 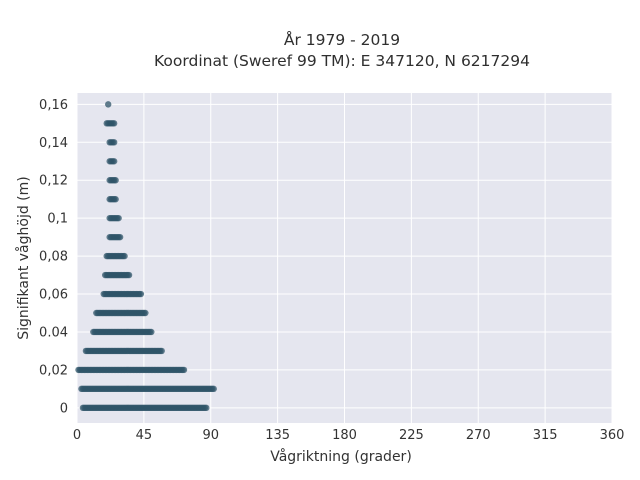 What do you see at coordinates (146, 256) in the screenshot?
I see `data-points` at bounding box center [146, 256].